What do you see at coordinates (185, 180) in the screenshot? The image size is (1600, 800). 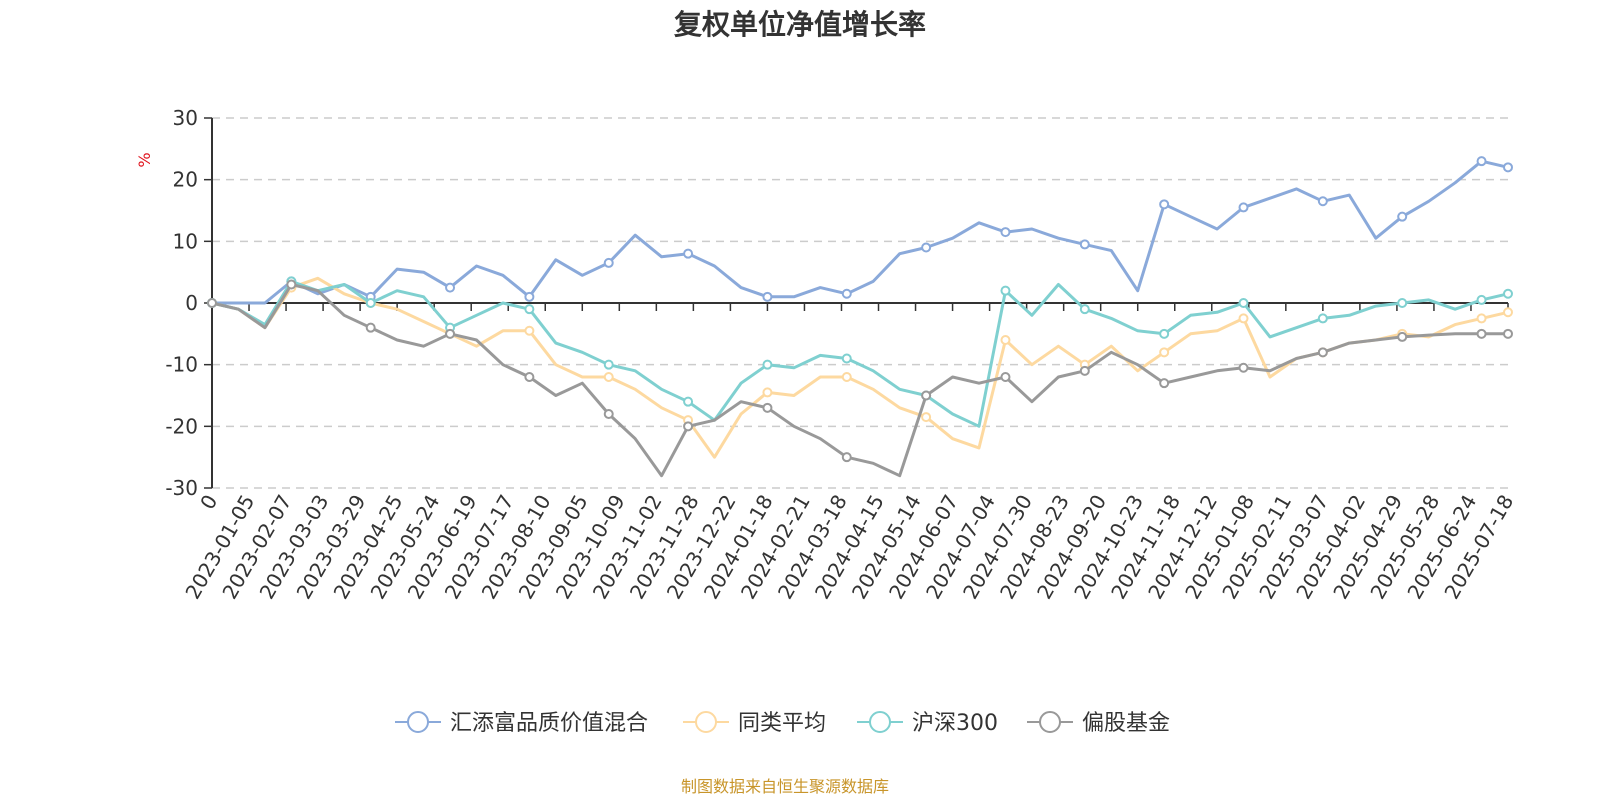 I see `y-tick-label: 20` at bounding box center [185, 180].